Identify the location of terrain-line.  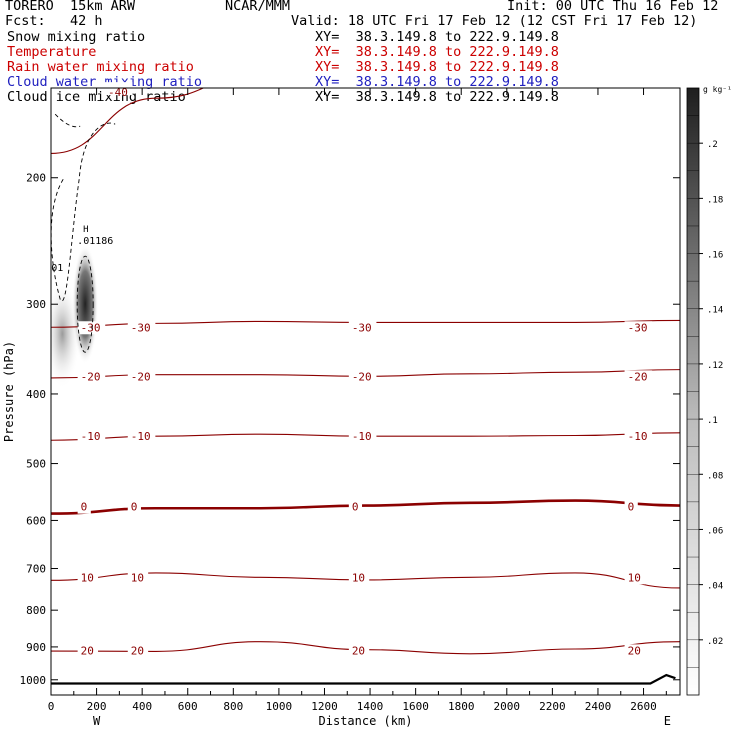
(363, 679).